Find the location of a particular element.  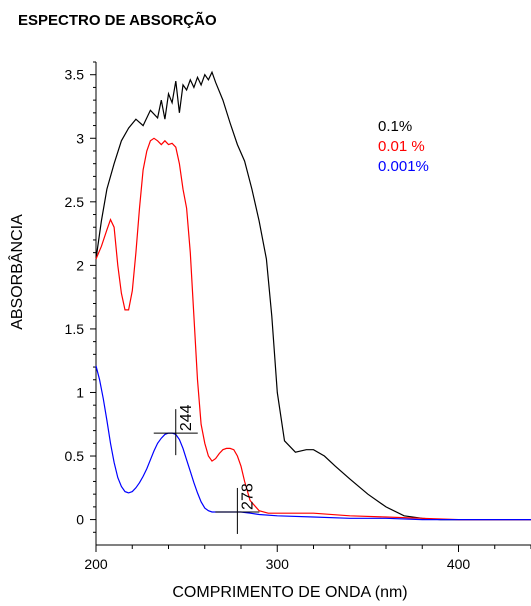

x-tick-label: 400 is located at coordinates (459, 564).